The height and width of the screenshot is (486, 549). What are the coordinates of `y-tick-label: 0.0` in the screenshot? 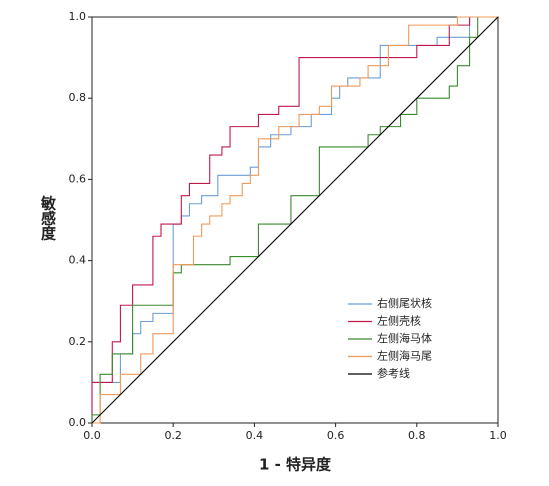 It's located at (78, 422).